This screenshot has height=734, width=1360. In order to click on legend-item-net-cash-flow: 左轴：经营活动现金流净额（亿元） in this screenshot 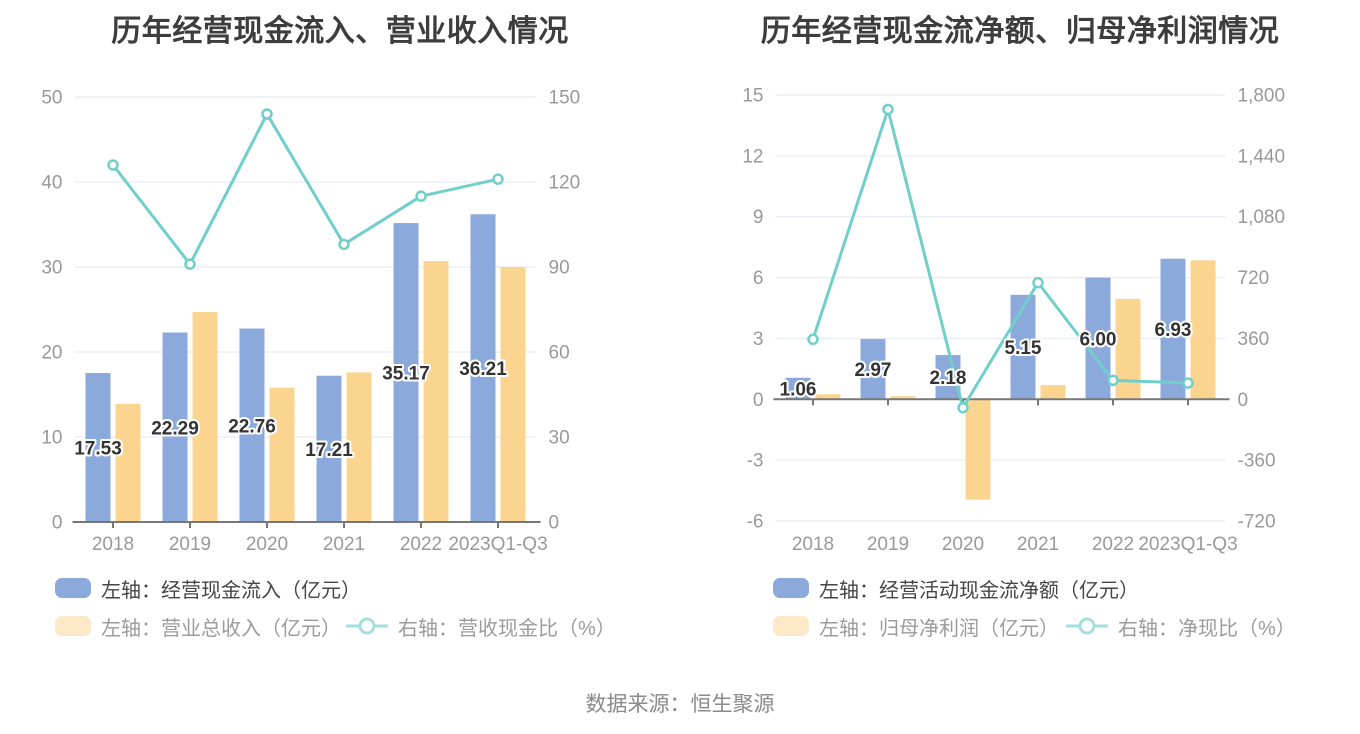, I will do `click(1066, 589)`.